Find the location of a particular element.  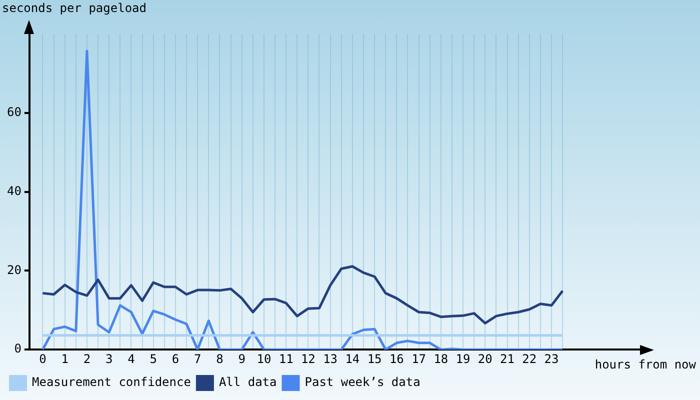

x-tick-label: 23 is located at coordinates (551, 359).